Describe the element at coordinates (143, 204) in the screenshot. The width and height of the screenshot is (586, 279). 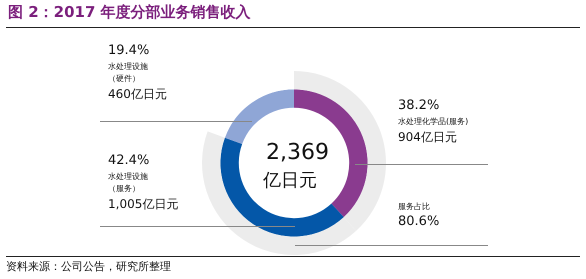
I see `data-label: 1,005亿日元` at that location.